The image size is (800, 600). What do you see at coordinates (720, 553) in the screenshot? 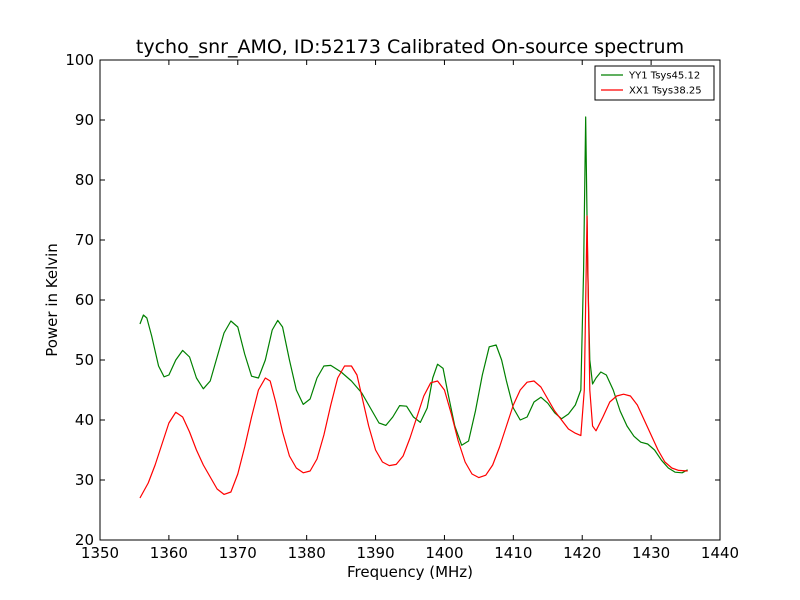
I see `x-tick-label: 1440` at bounding box center [720, 553].